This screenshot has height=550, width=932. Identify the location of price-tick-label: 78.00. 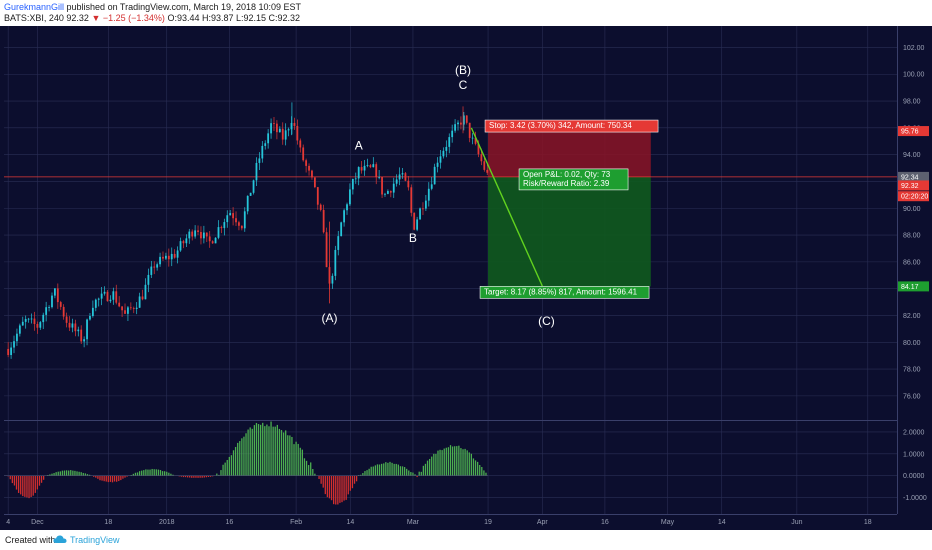
(912, 370).